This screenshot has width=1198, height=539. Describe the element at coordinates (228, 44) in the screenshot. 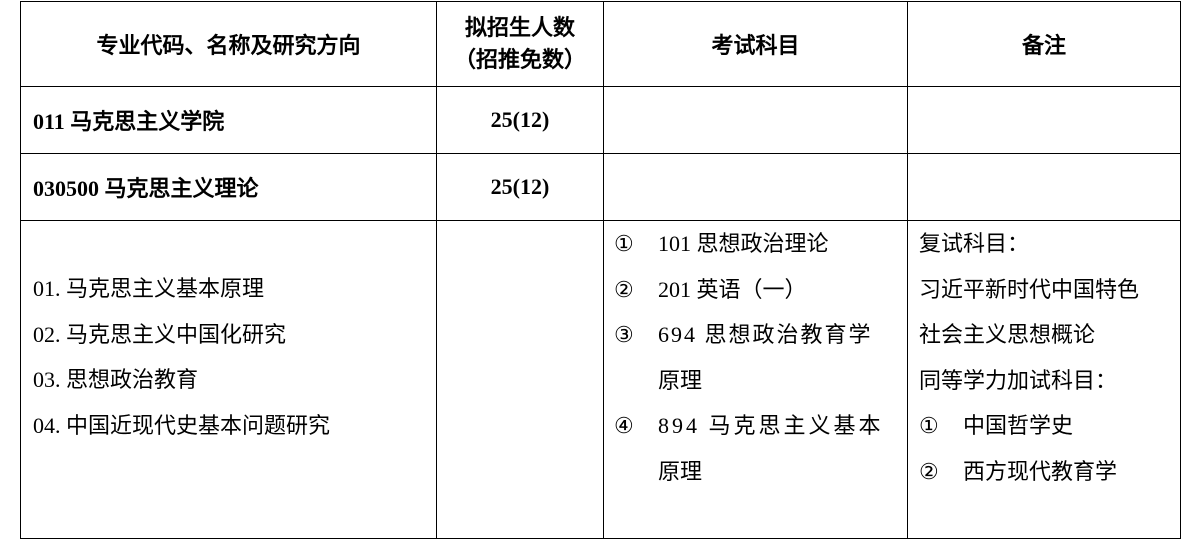

I see `header-major: 专业代码、名称及研究方向` at that location.